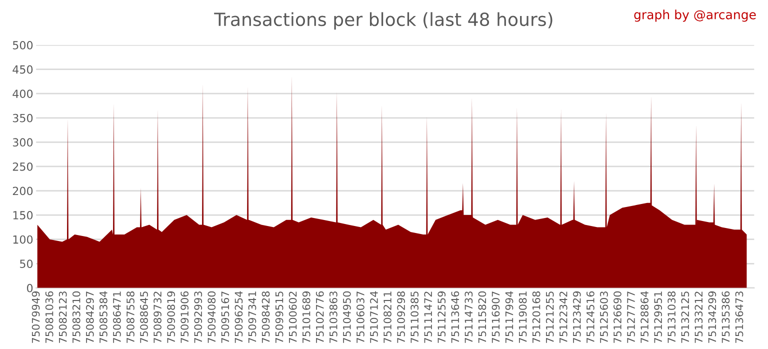 This screenshot has height=349, width=768. What do you see at coordinates (726, 317) in the screenshot?
I see `x-tick-label: 75135386` at bounding box center [726, 317].